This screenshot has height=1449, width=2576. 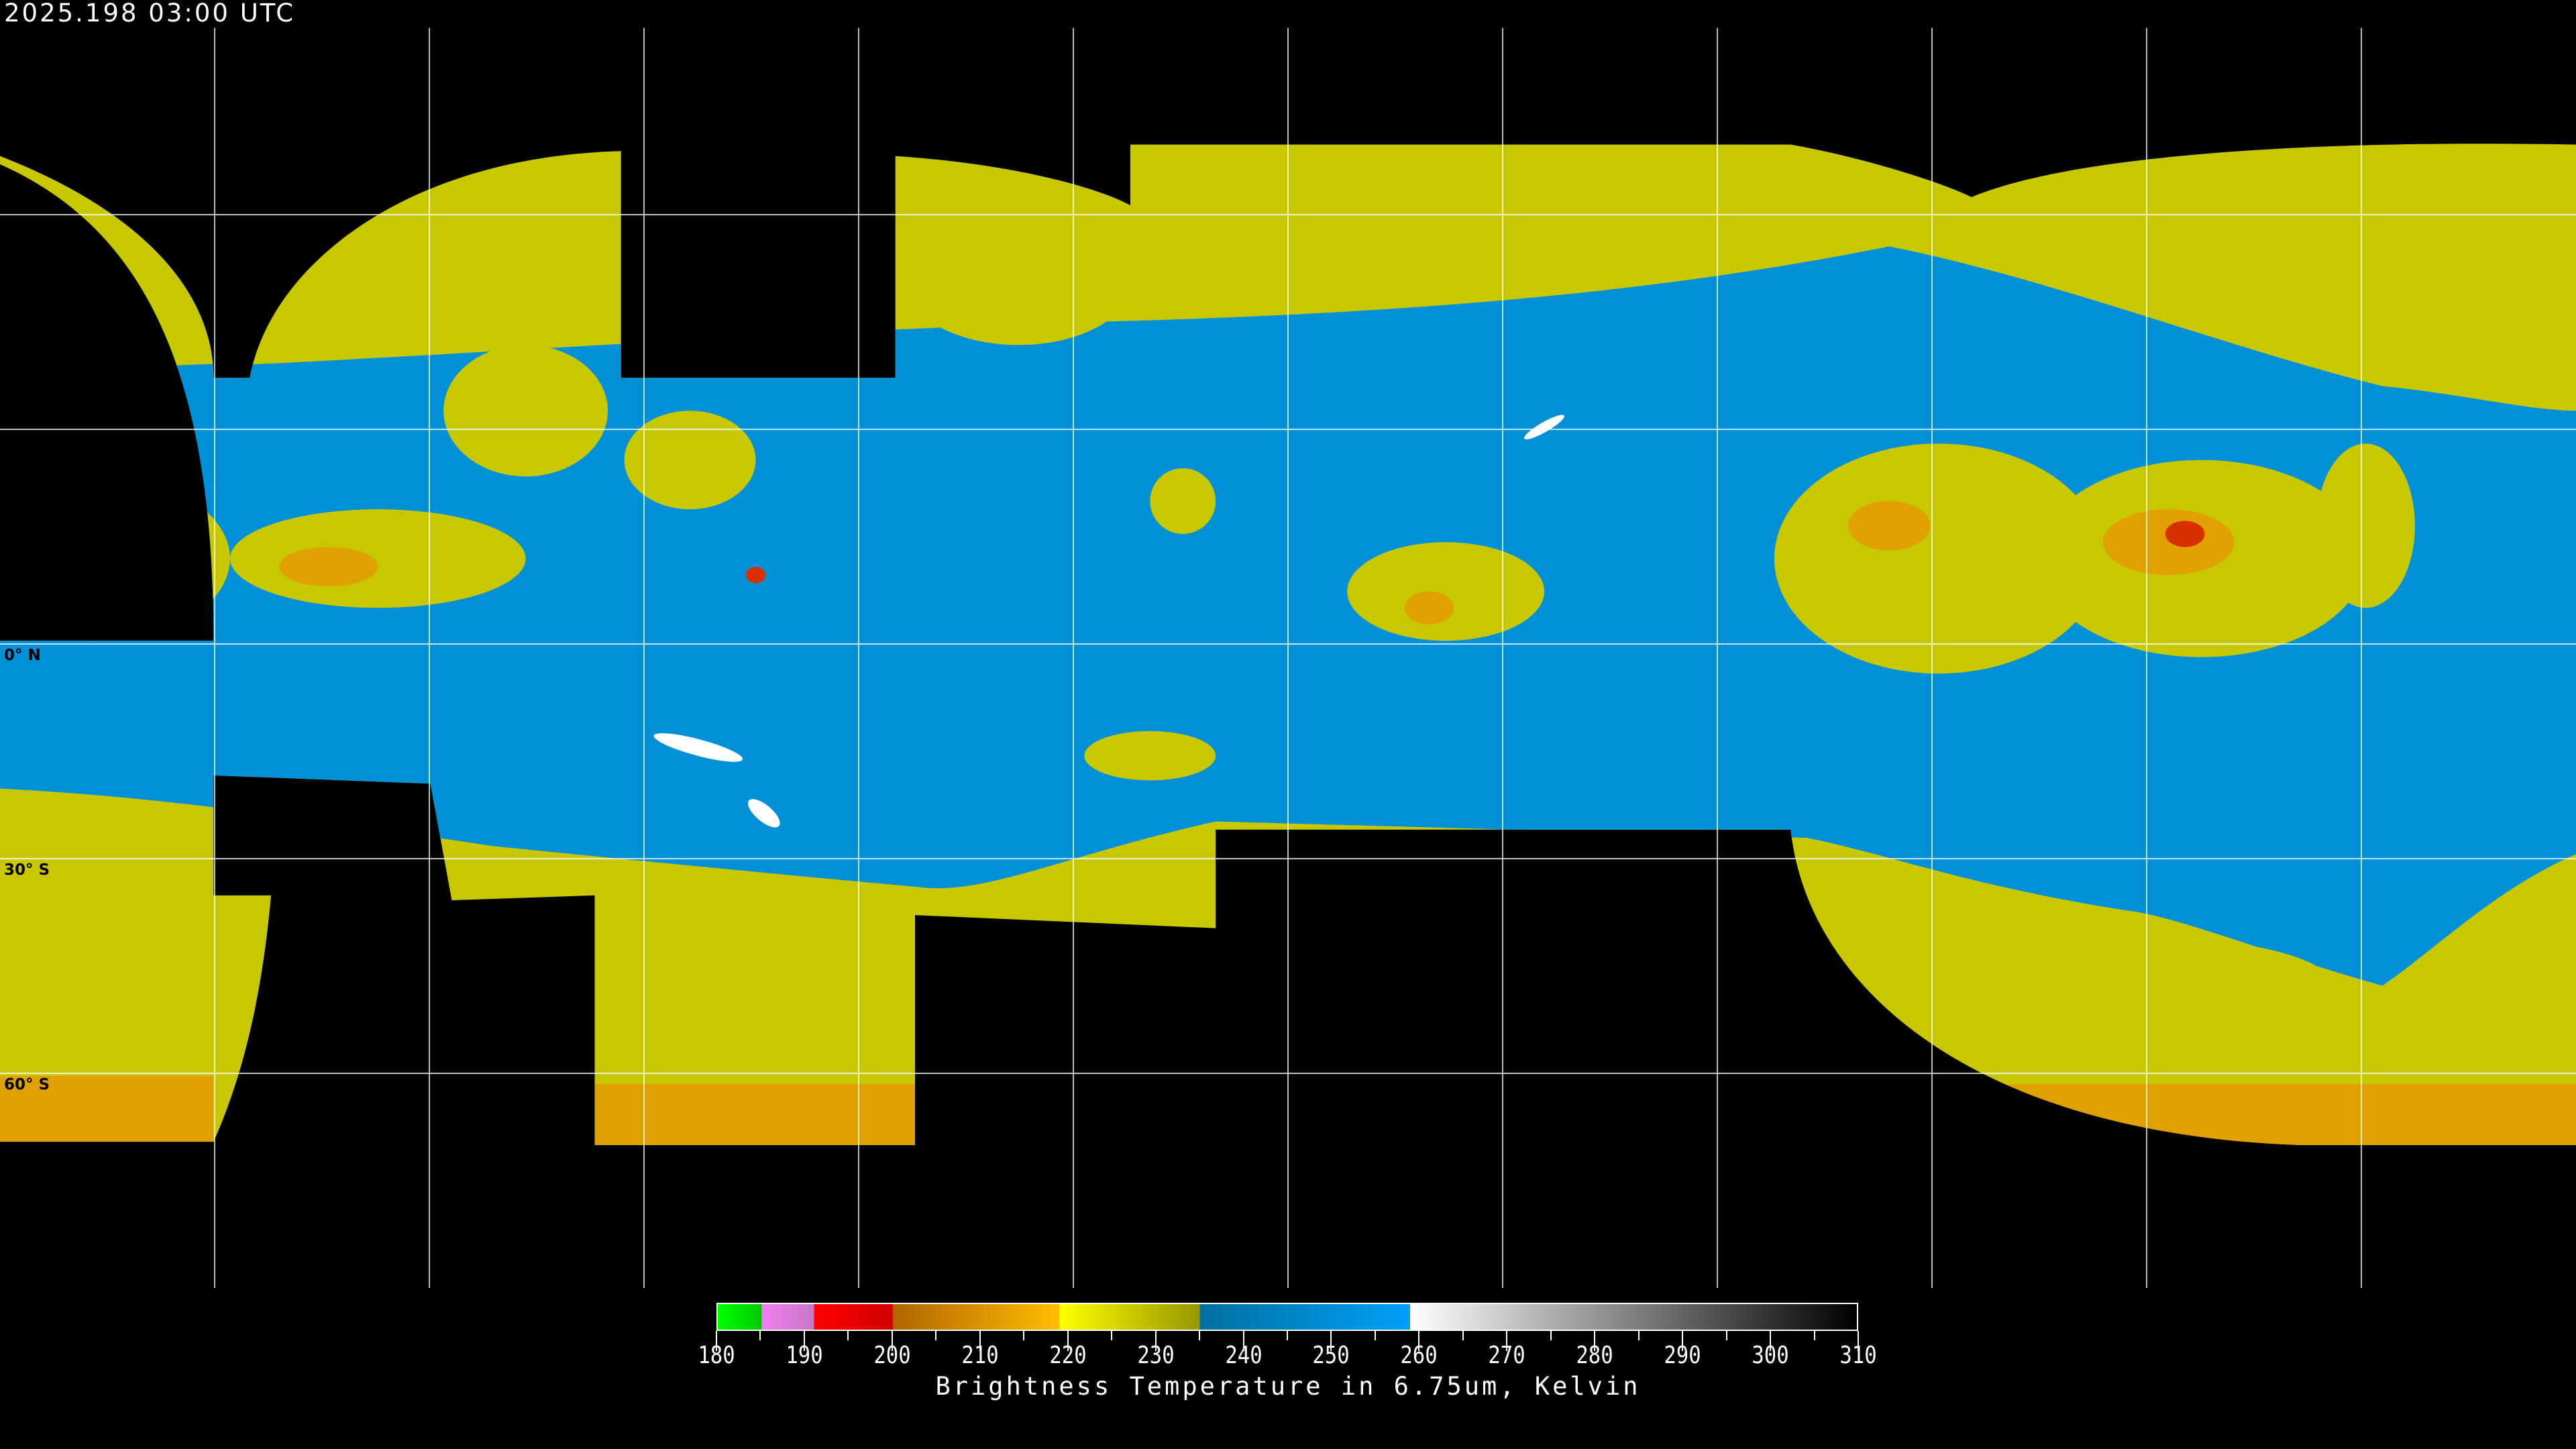 What do you see at coordinates (1682, 1355) in the screenshot?
I see `colorbar-label: 290` at bounding box center [1682, 1355].